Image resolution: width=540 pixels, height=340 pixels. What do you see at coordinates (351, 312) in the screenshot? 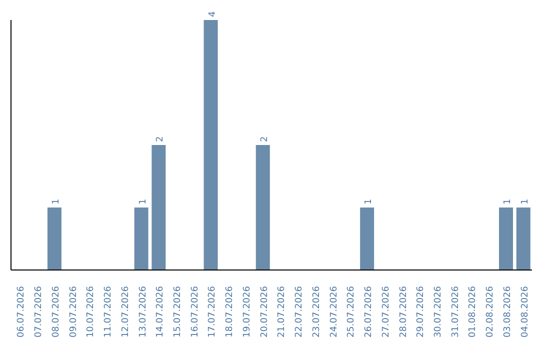
I see `x-tick-label: 25.07.2026` at bounding box center [351, 312].